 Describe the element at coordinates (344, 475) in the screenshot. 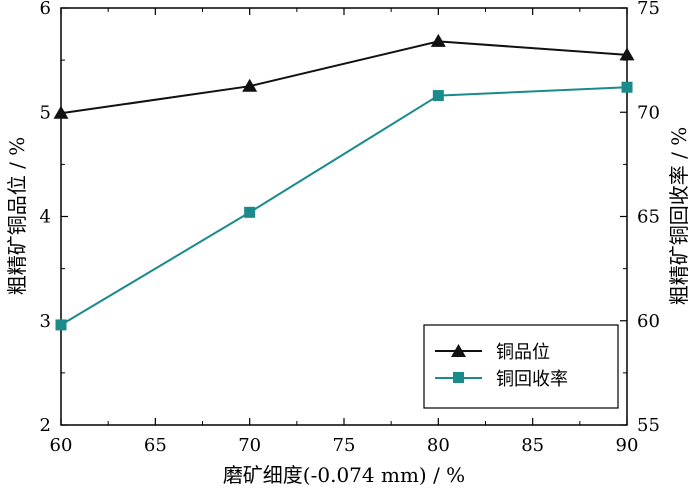

I see `x-axis-label: 磨矿细度(-0.074 mm) / %` at that location.